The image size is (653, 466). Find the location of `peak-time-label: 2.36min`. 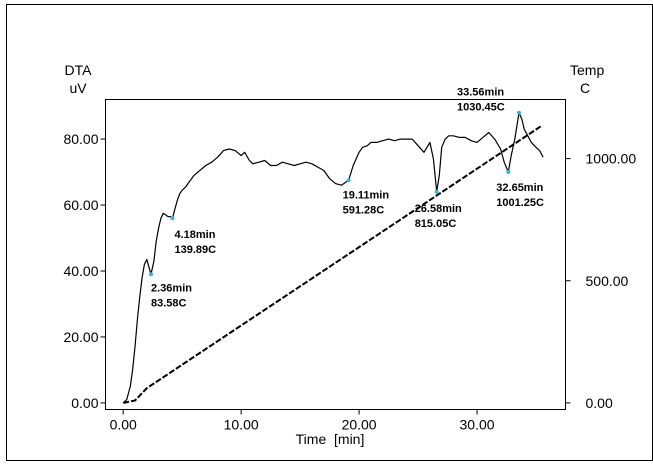

peak-time-label: 2.36min is located at coordinates (171, 288).